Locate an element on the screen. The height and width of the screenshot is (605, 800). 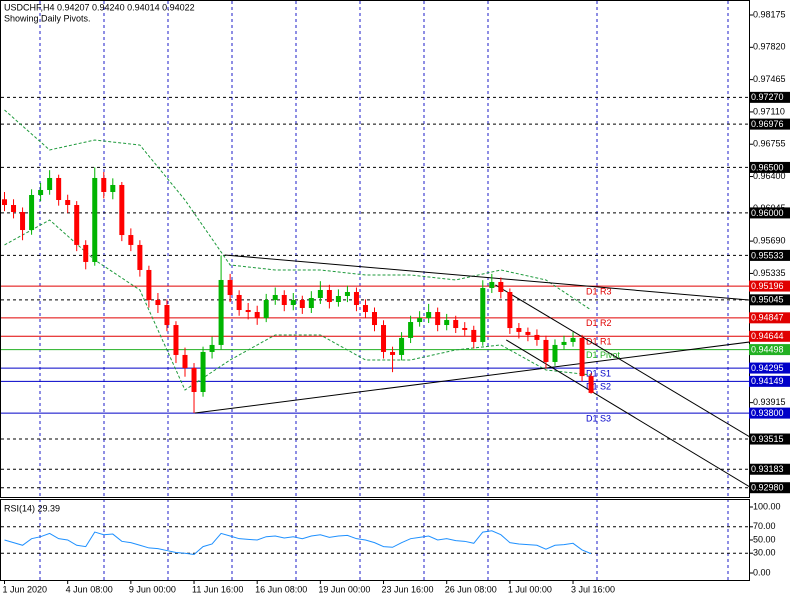
price-level-label: 0.94295 is located at coordinates (767, 368).